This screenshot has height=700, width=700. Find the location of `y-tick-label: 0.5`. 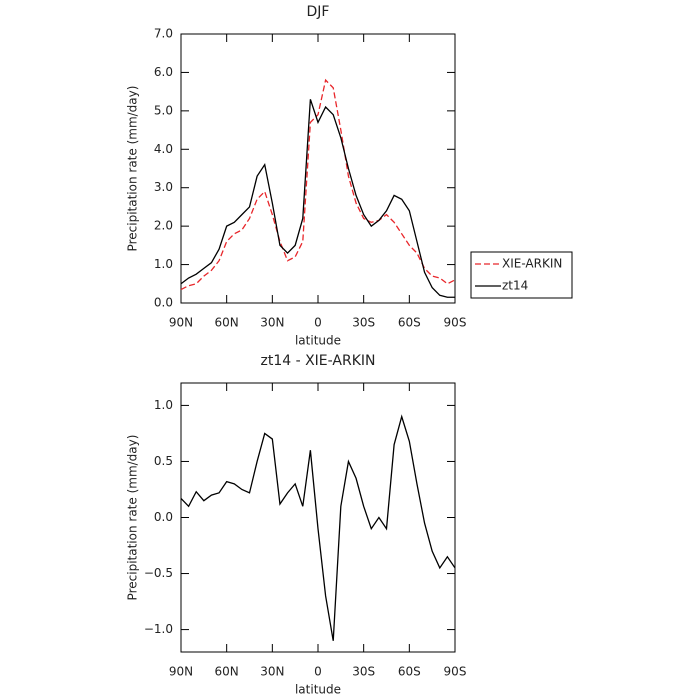

y-tick-label: 0.5 is located at coordinates (163, 461).